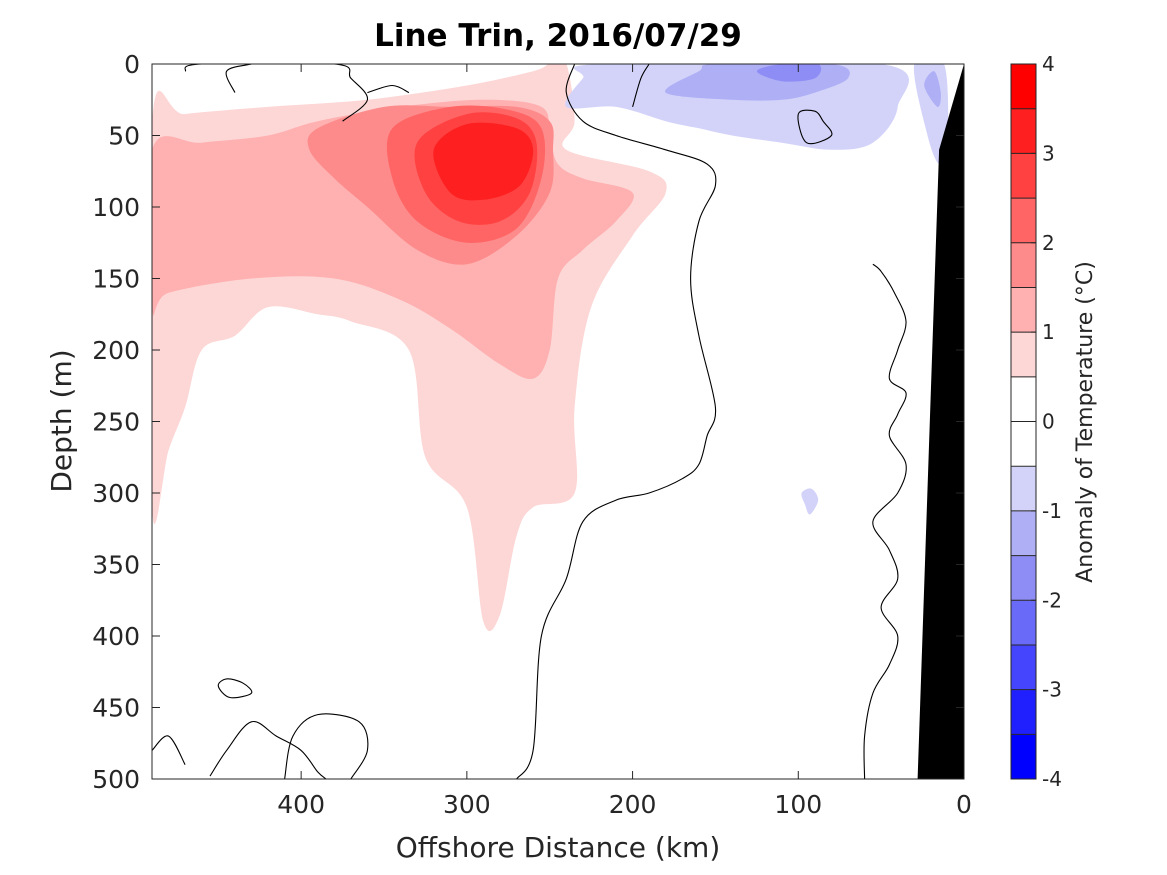  What do you see at coordinates (116, 636) in the screenshot?
I see `y-tick-label: 400` at bounding box center [116, 636].